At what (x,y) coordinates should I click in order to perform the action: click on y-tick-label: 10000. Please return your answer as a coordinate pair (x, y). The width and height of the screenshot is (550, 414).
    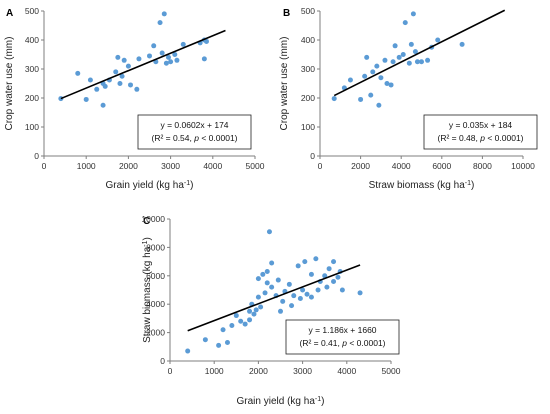
    Looking at the image, I should click on (153, 219).